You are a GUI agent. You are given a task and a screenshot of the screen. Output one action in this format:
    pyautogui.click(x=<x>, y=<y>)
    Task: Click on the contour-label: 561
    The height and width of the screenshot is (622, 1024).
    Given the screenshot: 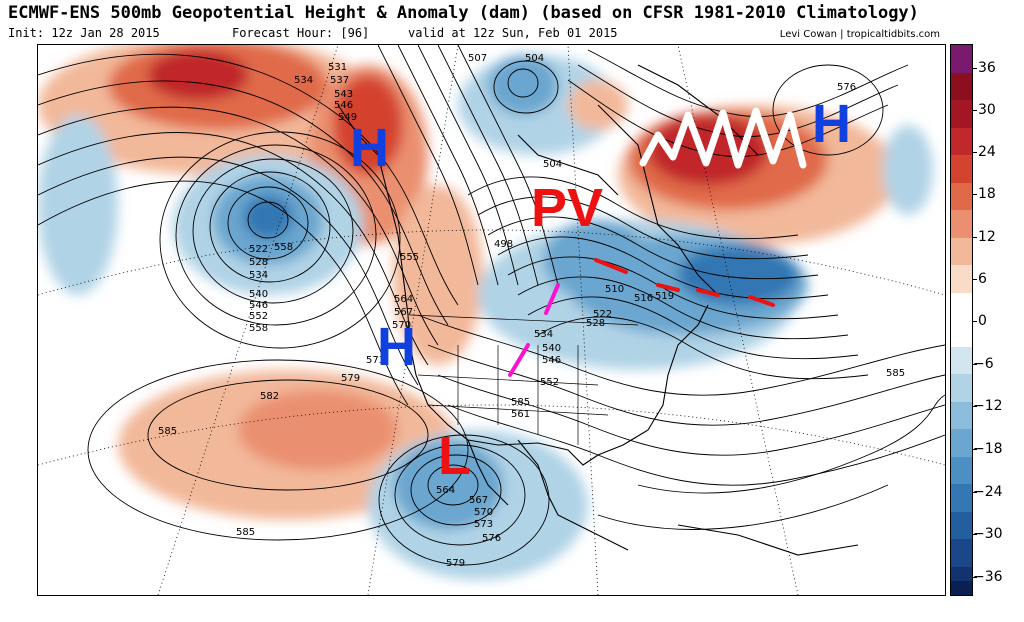 What is the action you would take?
    pyautogui.click(x=520, y=414)
    